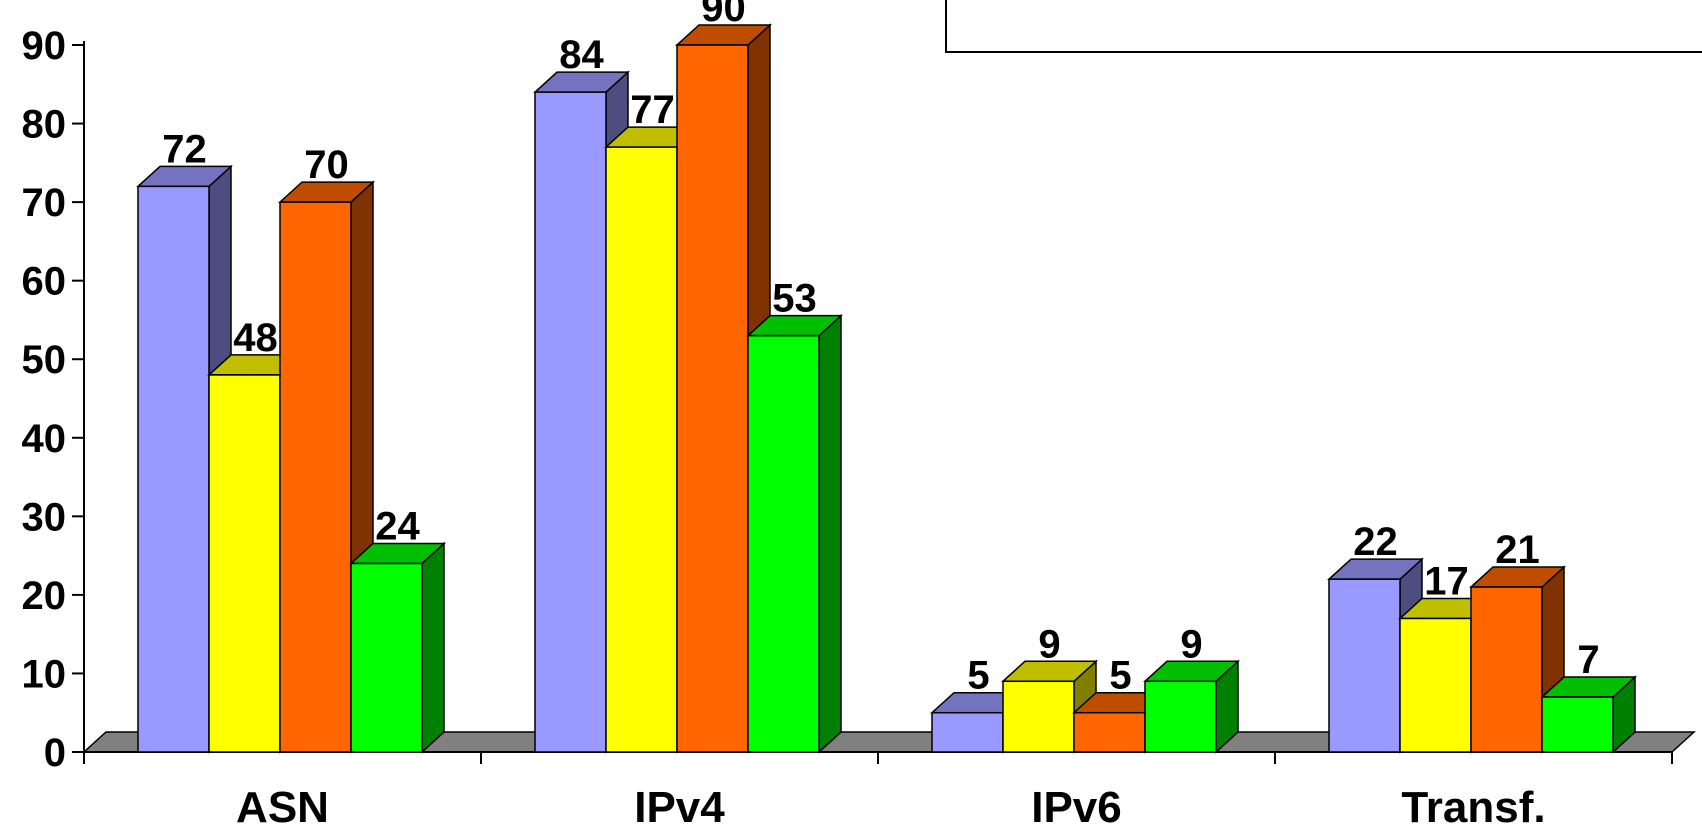 The width and height of the screenshot is (1702, 832). Describe the element at coordinates (326, 165) in the screenshot. I see `data-label: 70` at that location.